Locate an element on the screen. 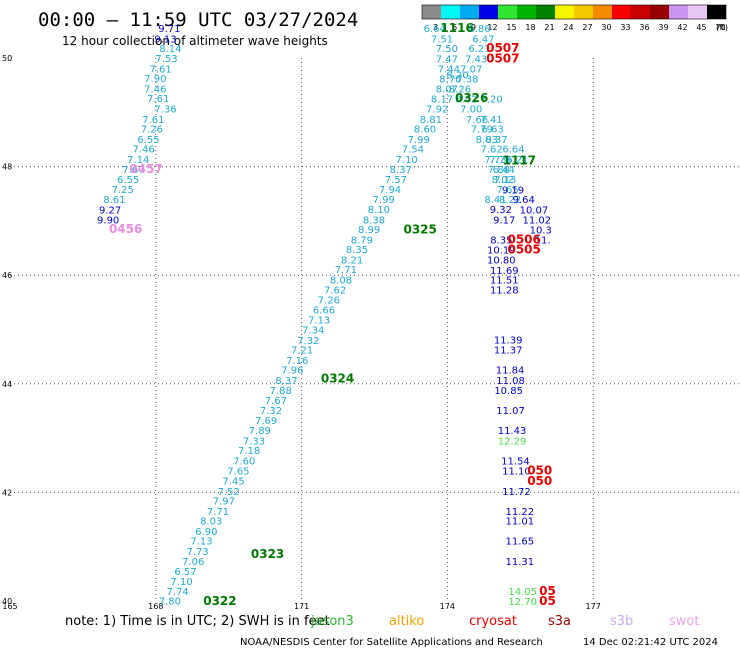 This screenshot has height=650, width=740. wave-height-label: 8.10 is located at coordinates (379, 210).